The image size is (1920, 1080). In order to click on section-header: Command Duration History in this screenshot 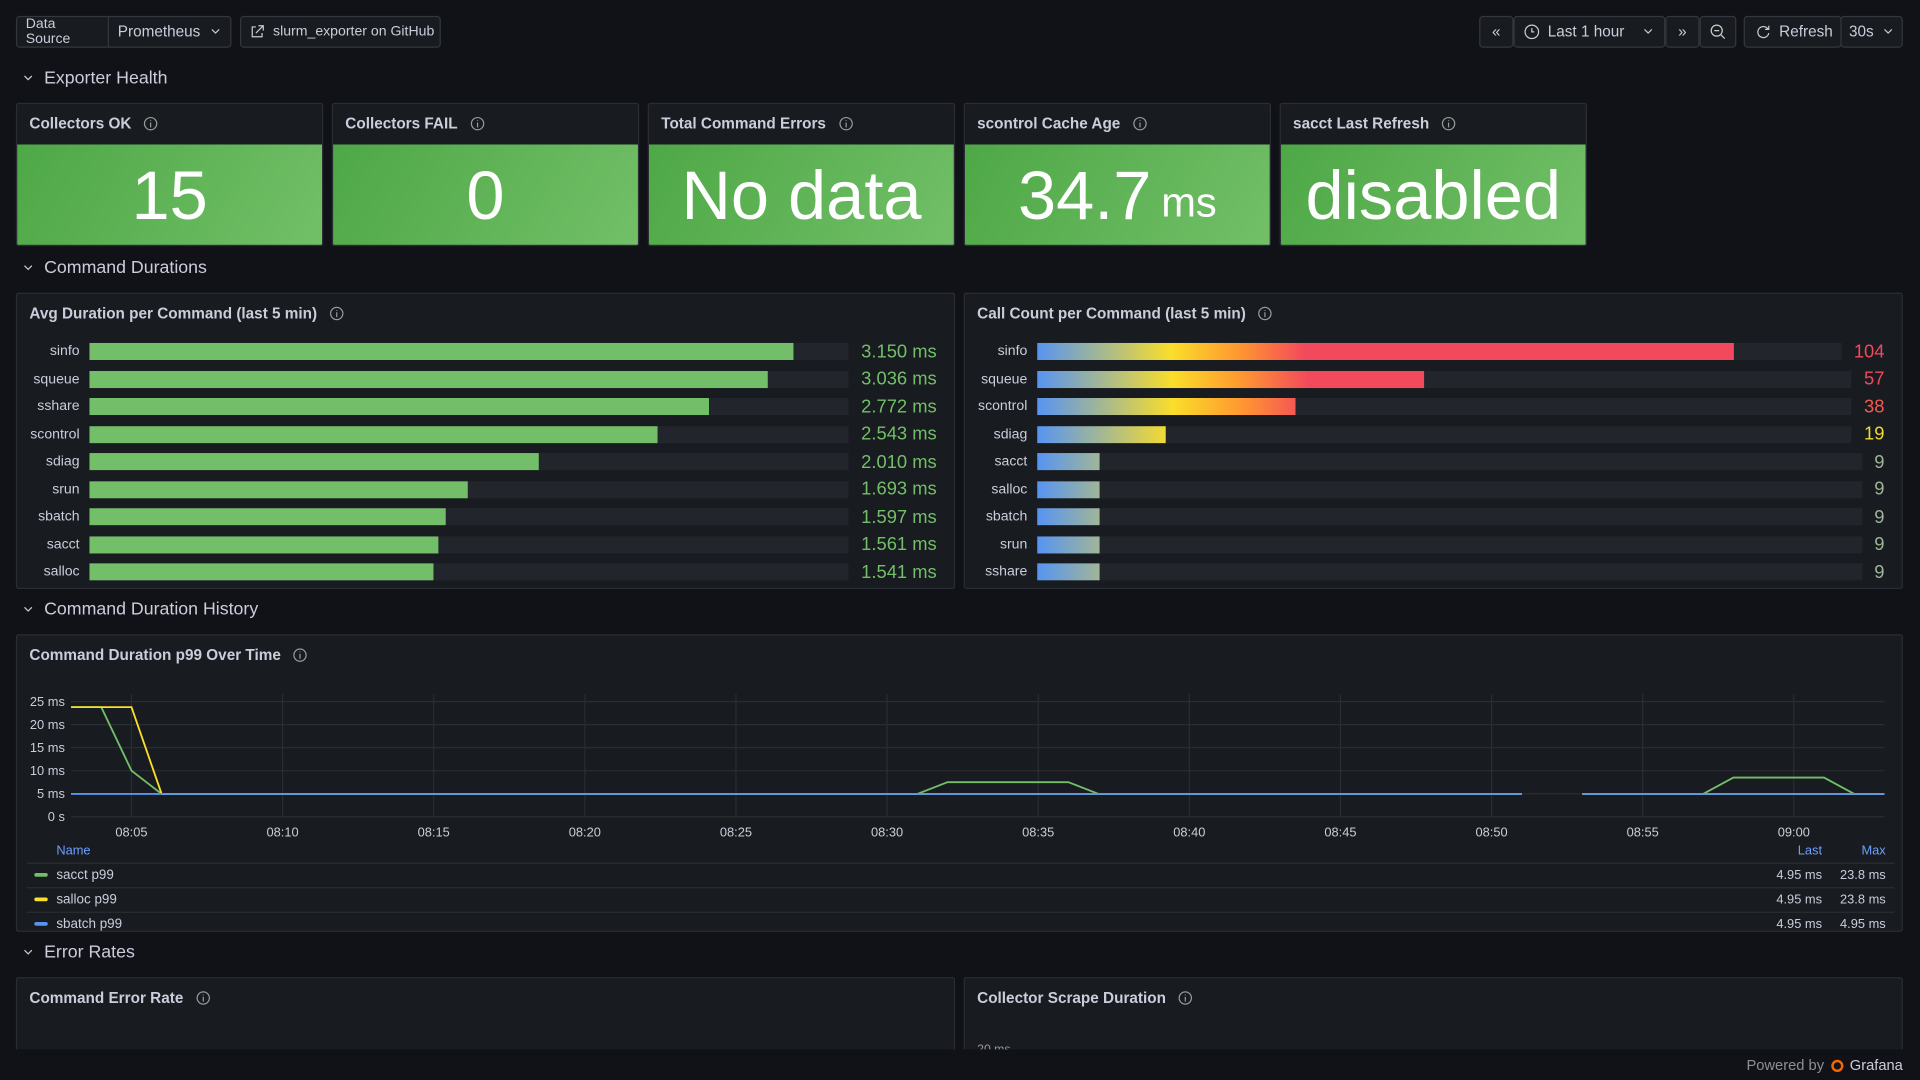, I will do `click(140, 610)`.